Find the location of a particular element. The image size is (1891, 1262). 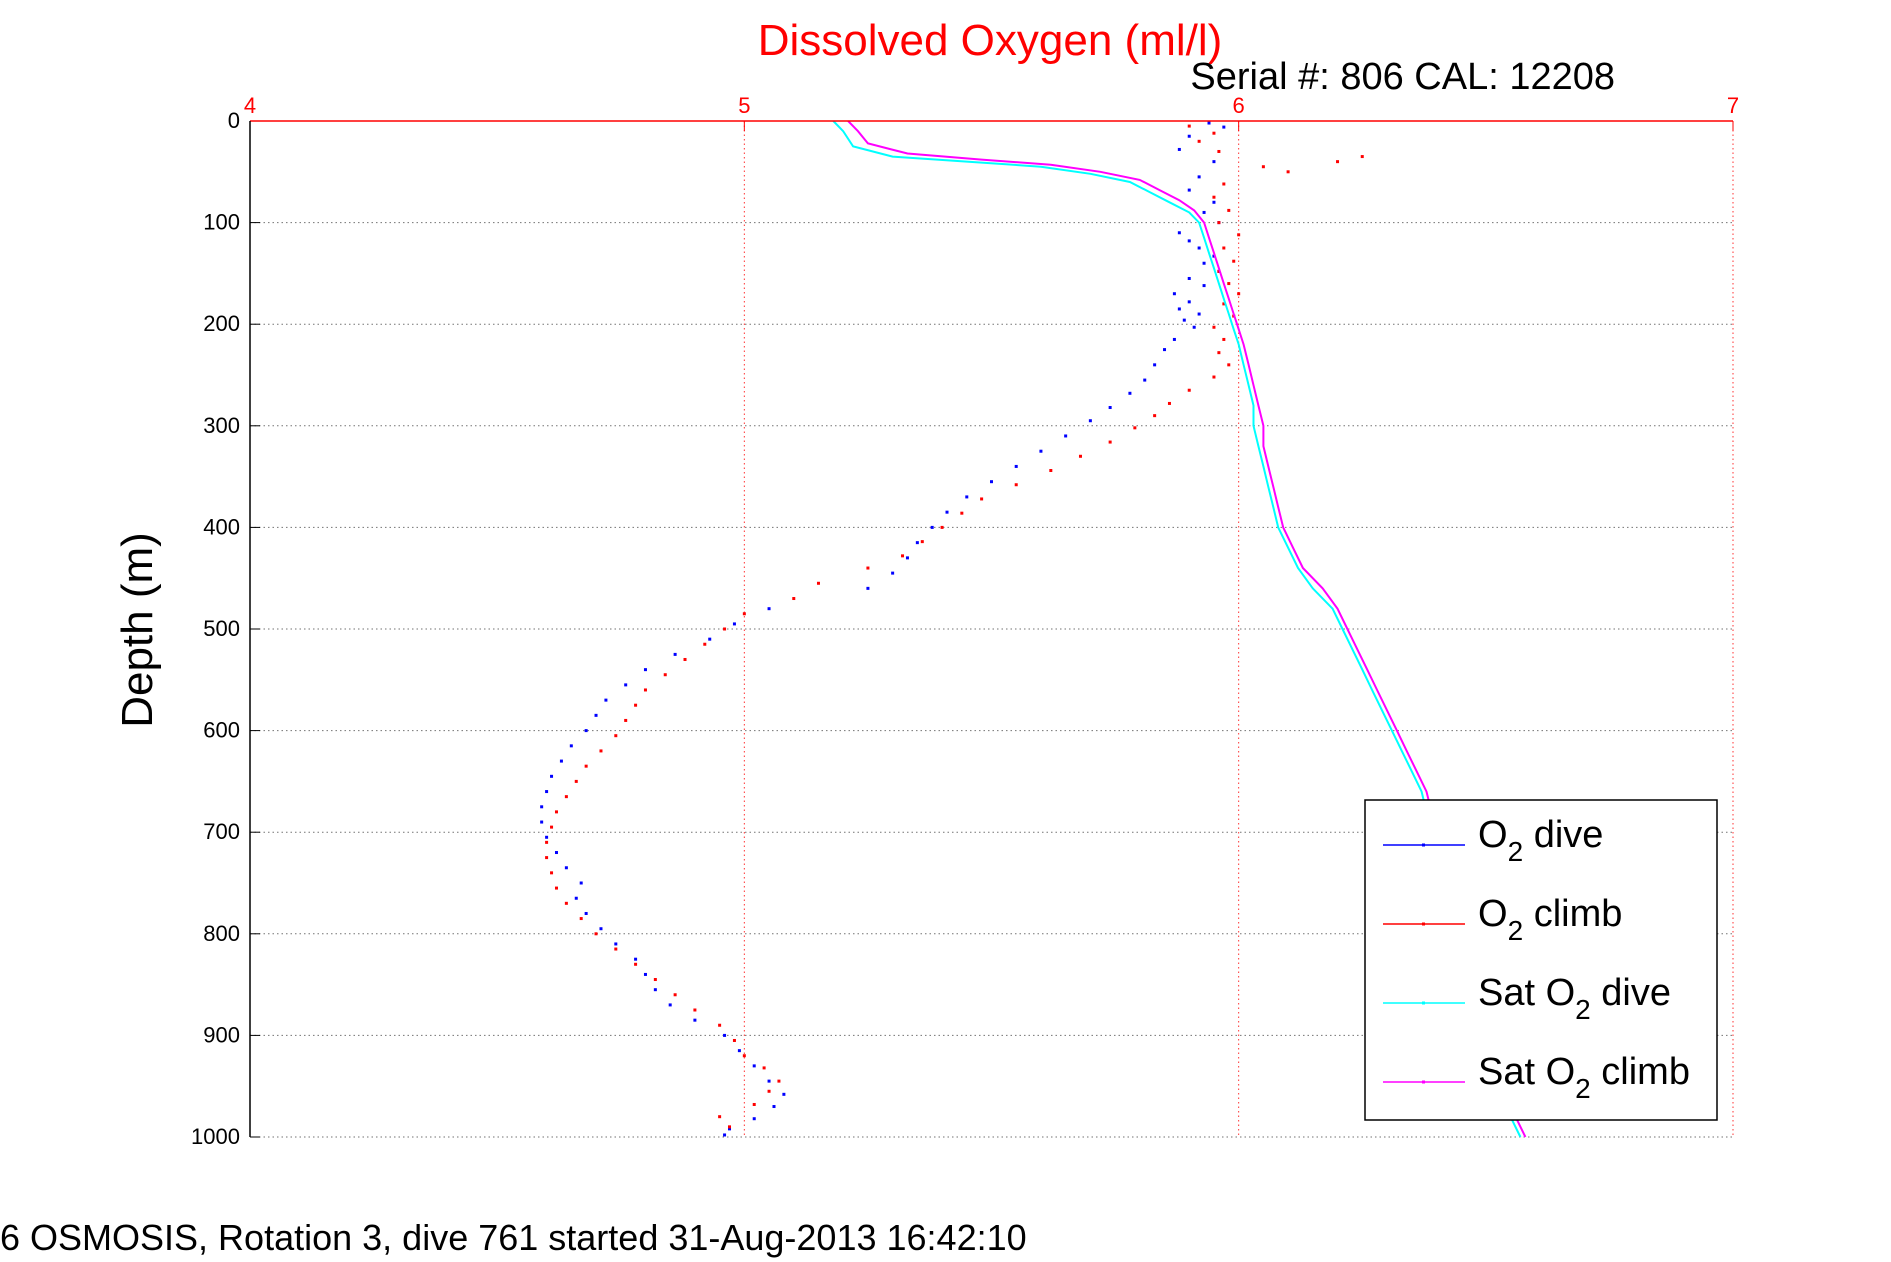

x-tick-label: 4 is located at coordinates (250, 105).